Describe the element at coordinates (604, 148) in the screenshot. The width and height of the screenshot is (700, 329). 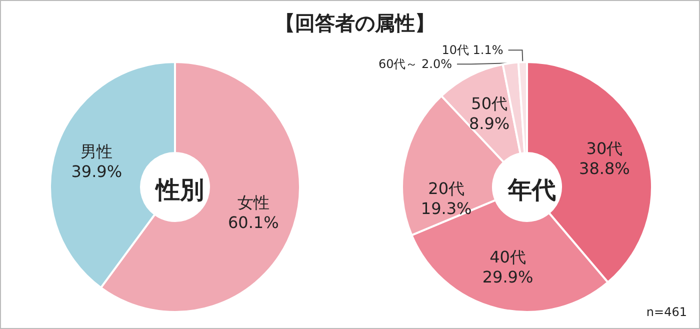
I see `slice-label: 30代` at that location.